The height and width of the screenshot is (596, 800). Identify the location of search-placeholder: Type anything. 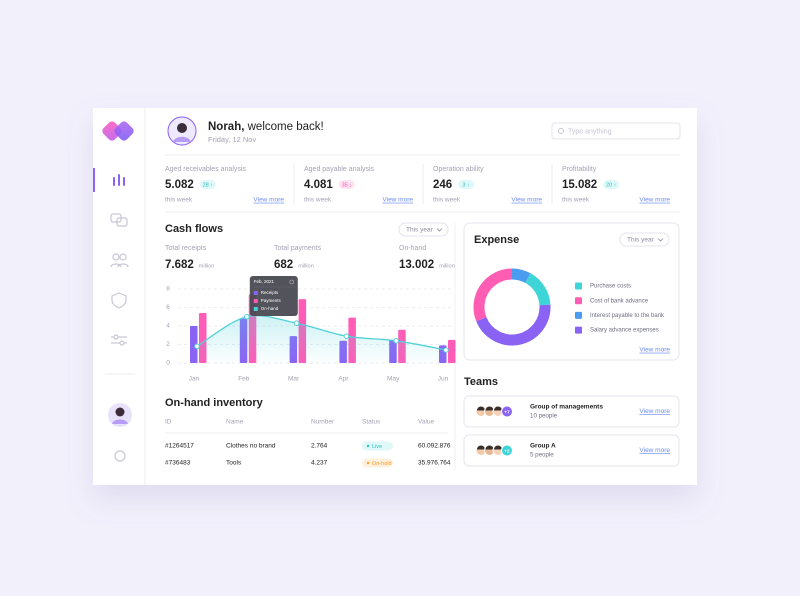
(590, 131).